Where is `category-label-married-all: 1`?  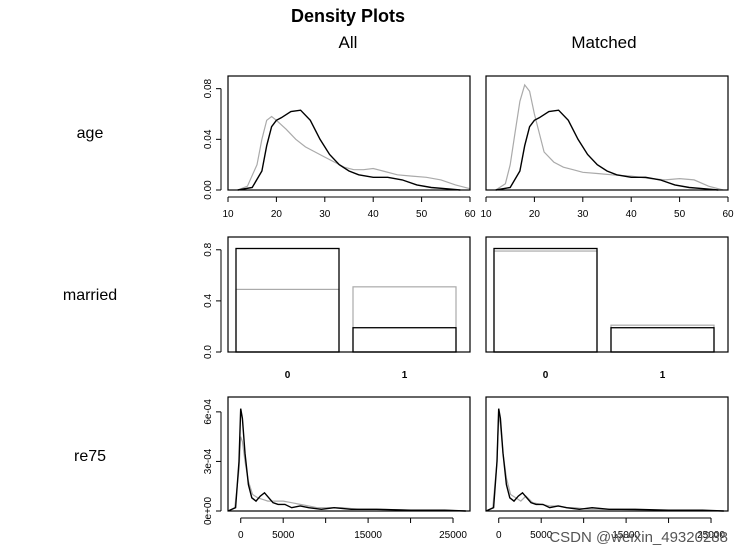 category-label-married-all: 1 is located at coordinates (405, 375).